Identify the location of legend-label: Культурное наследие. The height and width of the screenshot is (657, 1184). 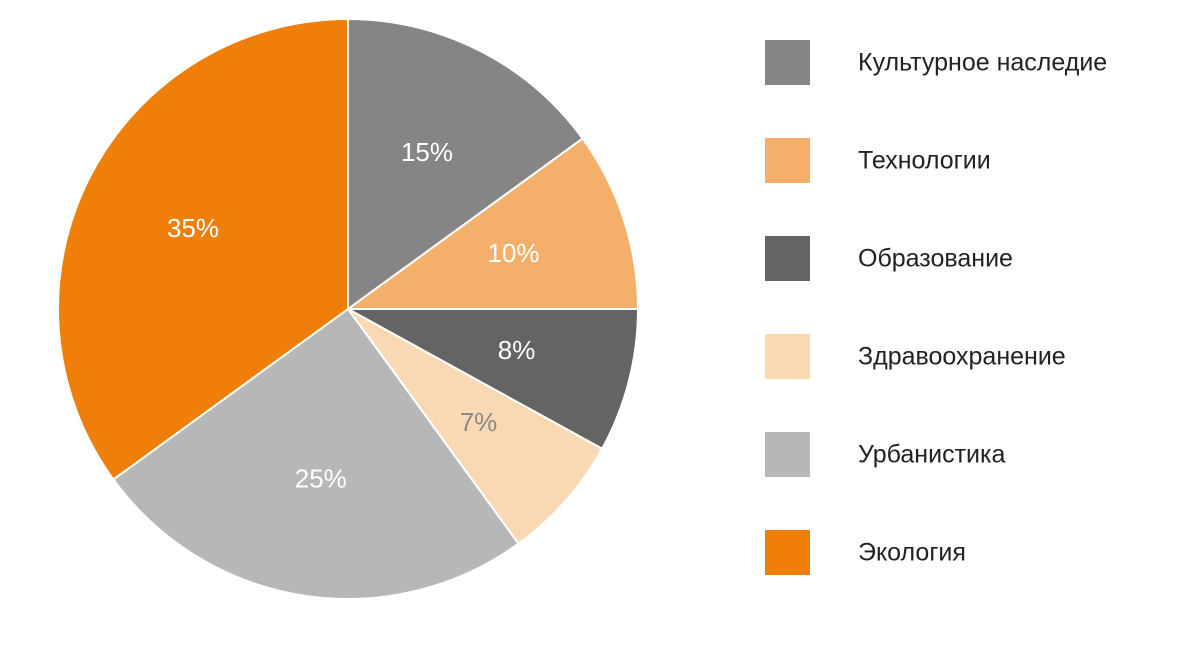
(982, 63).